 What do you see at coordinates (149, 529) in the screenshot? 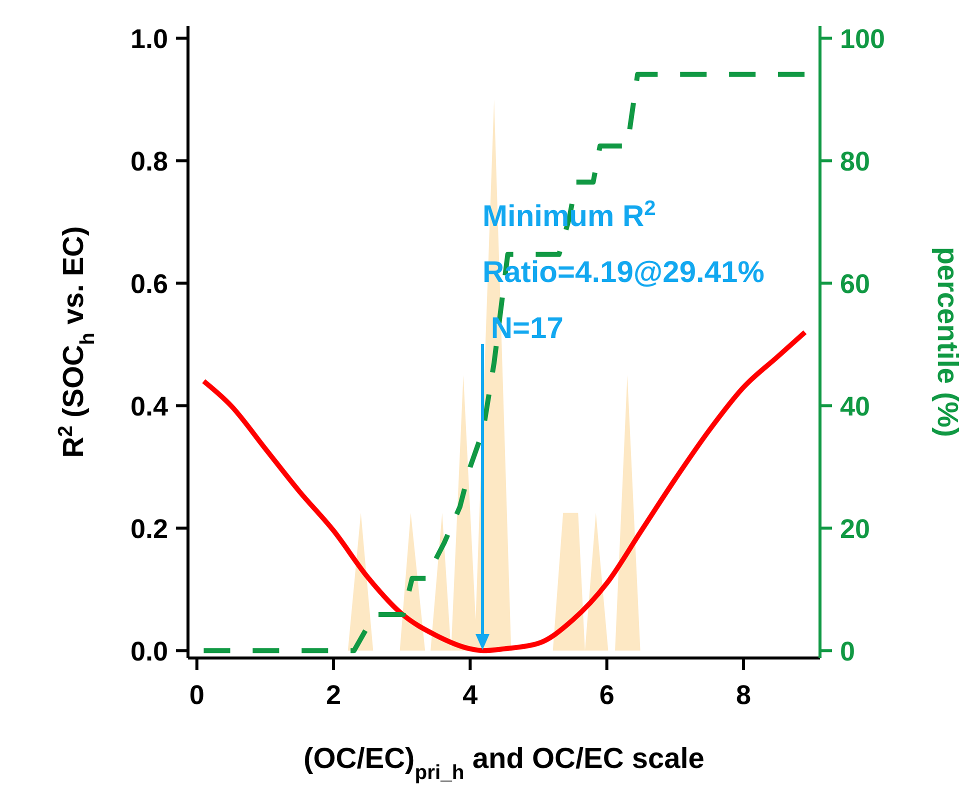
I see `y-tick-label: 0.2` at bounding box center [149, 529].